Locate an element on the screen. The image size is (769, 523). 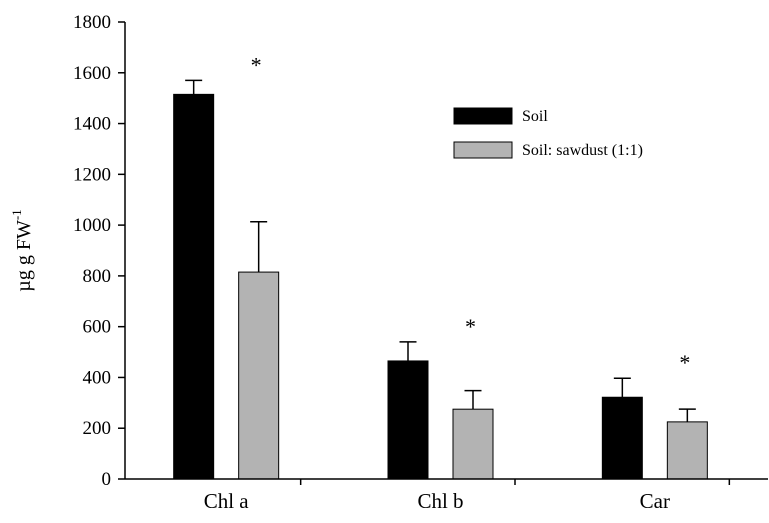
y-tick-label: 600 is located at coordinates (97, 327).